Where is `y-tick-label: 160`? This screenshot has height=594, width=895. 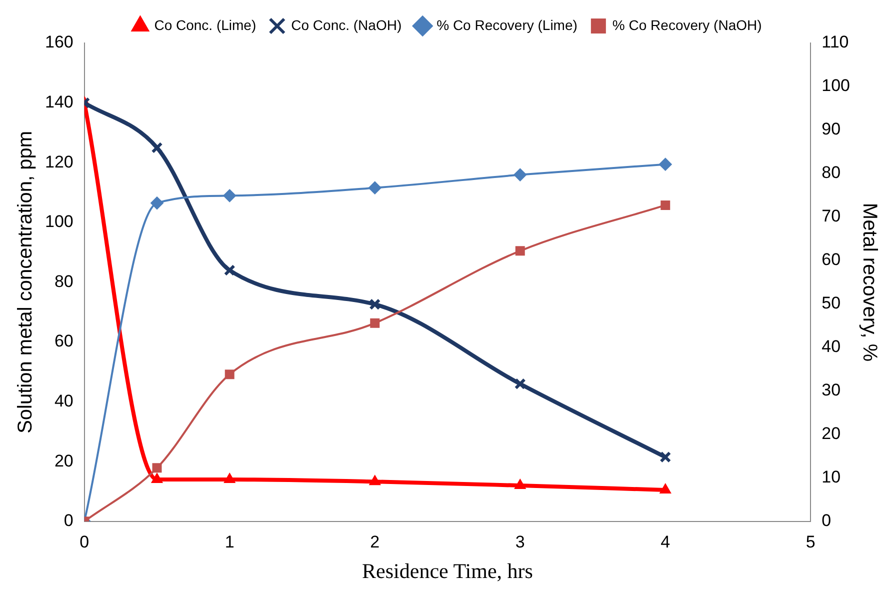
y-tick-label: 160 is located at coordinates (59, 42).